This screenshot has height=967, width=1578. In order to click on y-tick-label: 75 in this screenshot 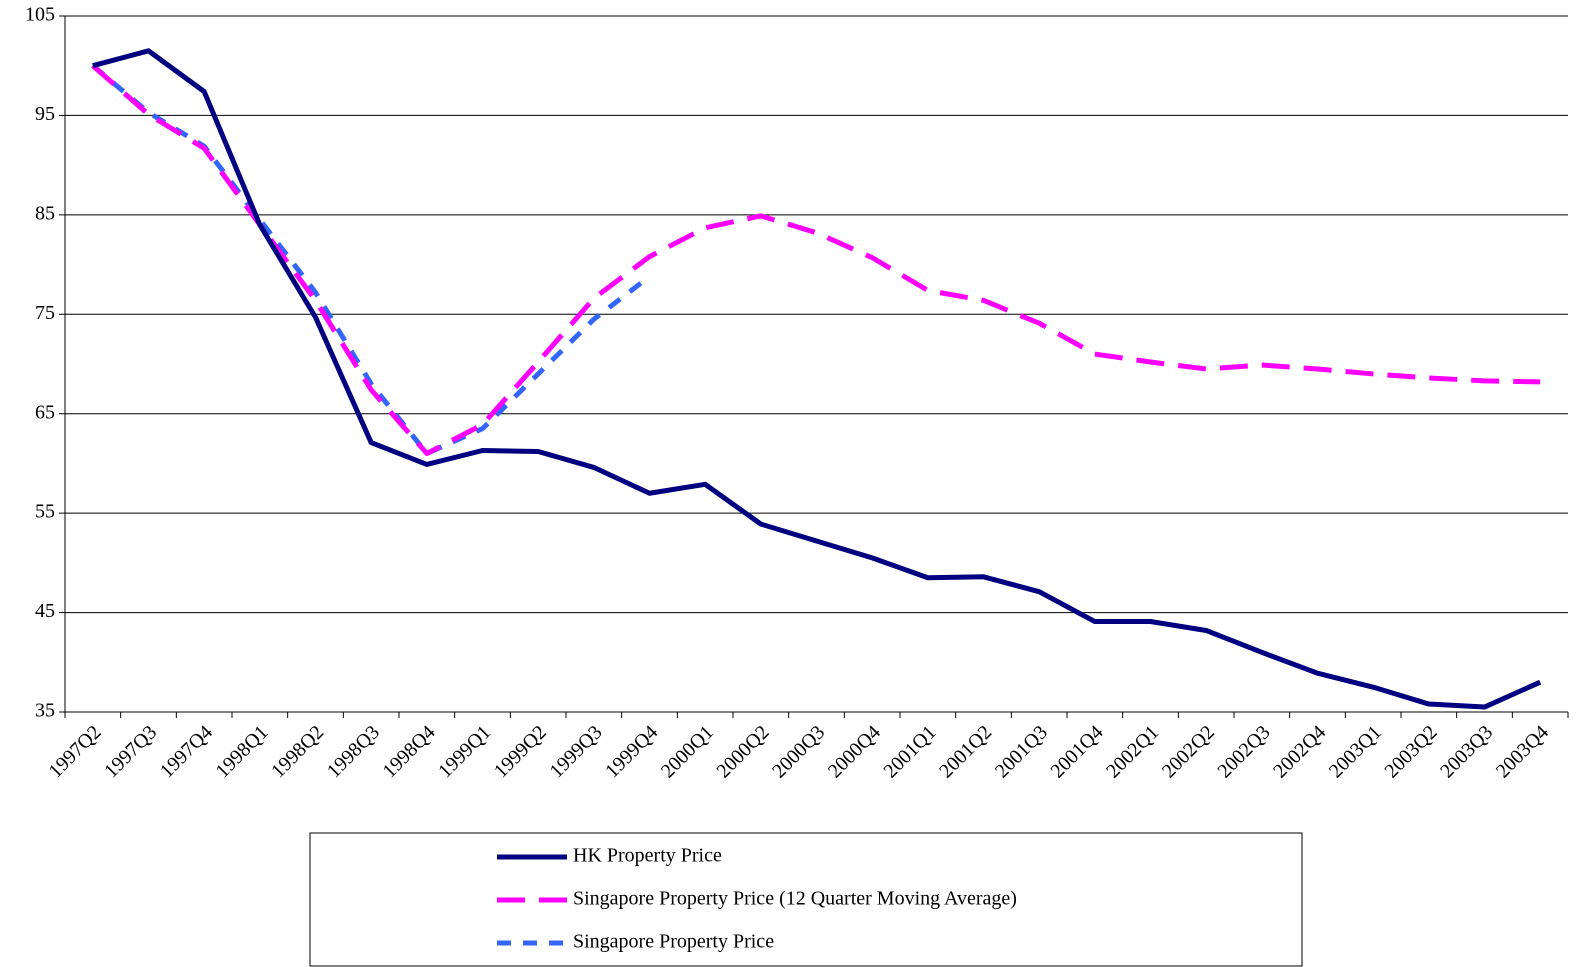, I will do `click(45, 313)`.